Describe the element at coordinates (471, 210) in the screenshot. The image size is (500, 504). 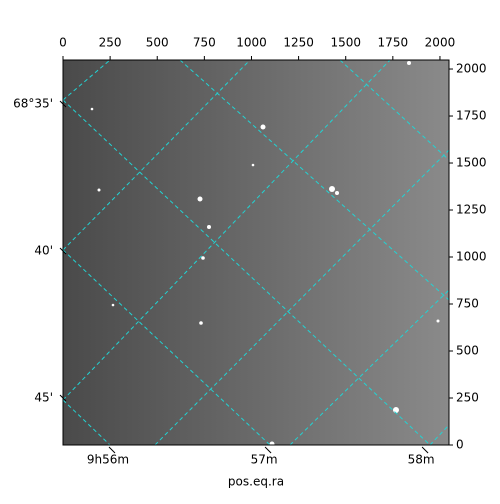
I see `right-tick-label: 1250` at that location.